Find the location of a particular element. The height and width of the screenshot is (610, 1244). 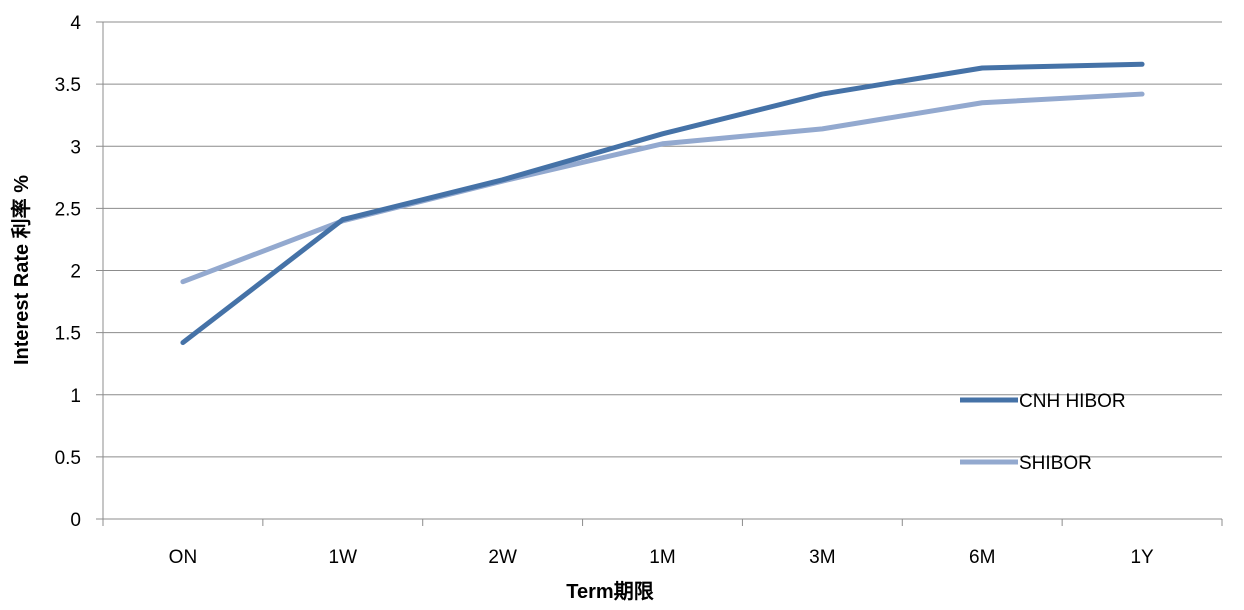

y-axis-title: Interest Rate 利率 % is located at coordinates (21, 270).